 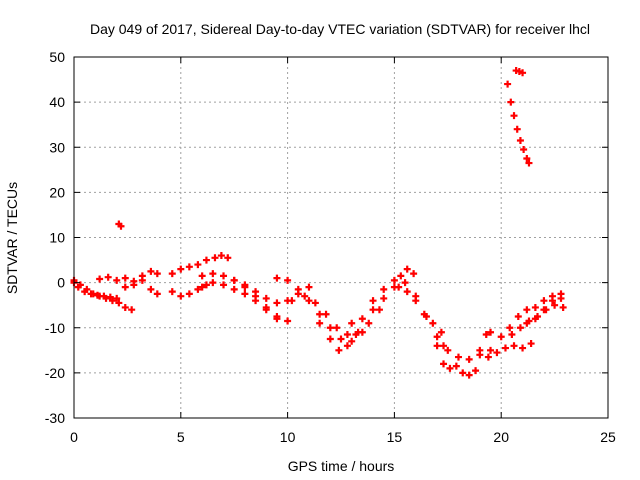 What do you see at coordinates (200, 265) in the screenshot?
I see `series-sat-f` at bounding box center [200, 265].